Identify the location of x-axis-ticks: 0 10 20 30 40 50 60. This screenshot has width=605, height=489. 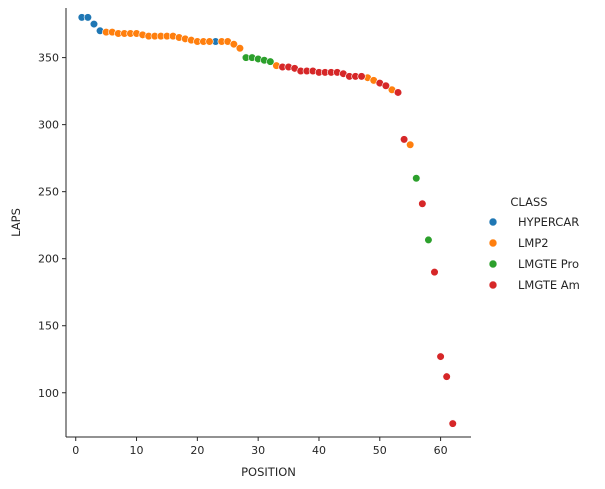
(260, 447).